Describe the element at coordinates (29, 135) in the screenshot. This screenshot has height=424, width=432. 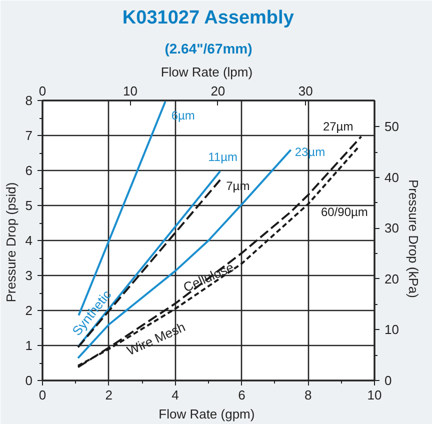
I see `y-tick-label: 7` at that location.